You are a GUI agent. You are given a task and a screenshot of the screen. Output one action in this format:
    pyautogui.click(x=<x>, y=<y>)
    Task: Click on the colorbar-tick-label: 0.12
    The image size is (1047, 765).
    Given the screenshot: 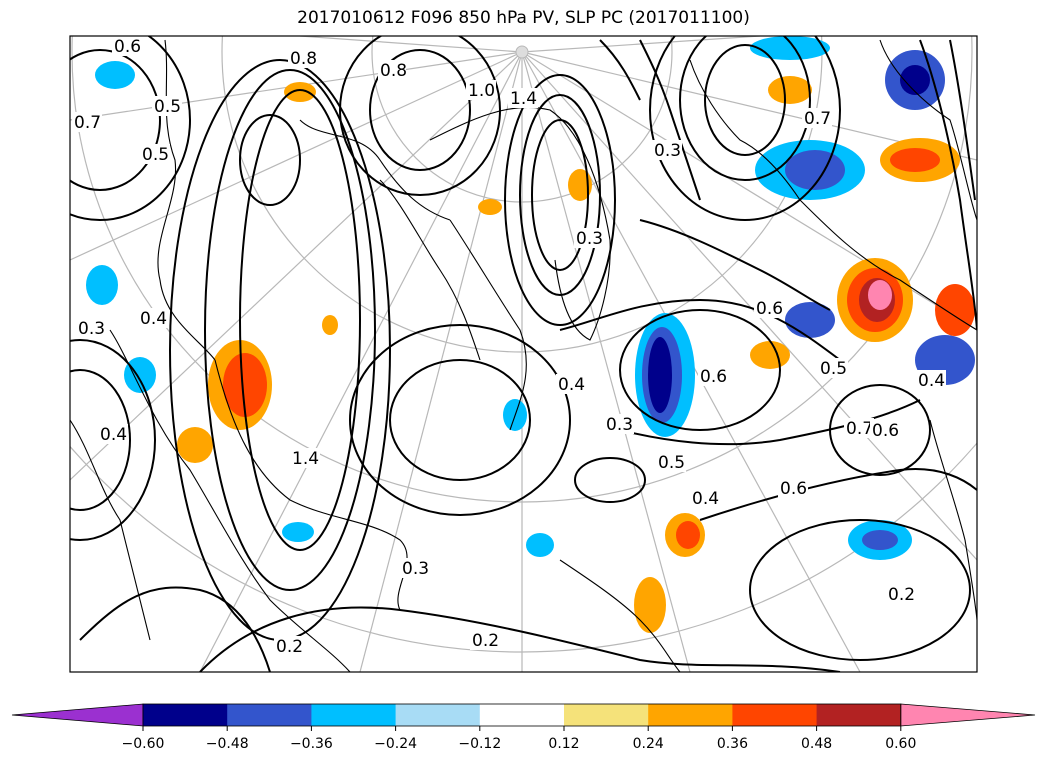 What is the action you would take?
    pyautogui.click(x=563, y=744)
    